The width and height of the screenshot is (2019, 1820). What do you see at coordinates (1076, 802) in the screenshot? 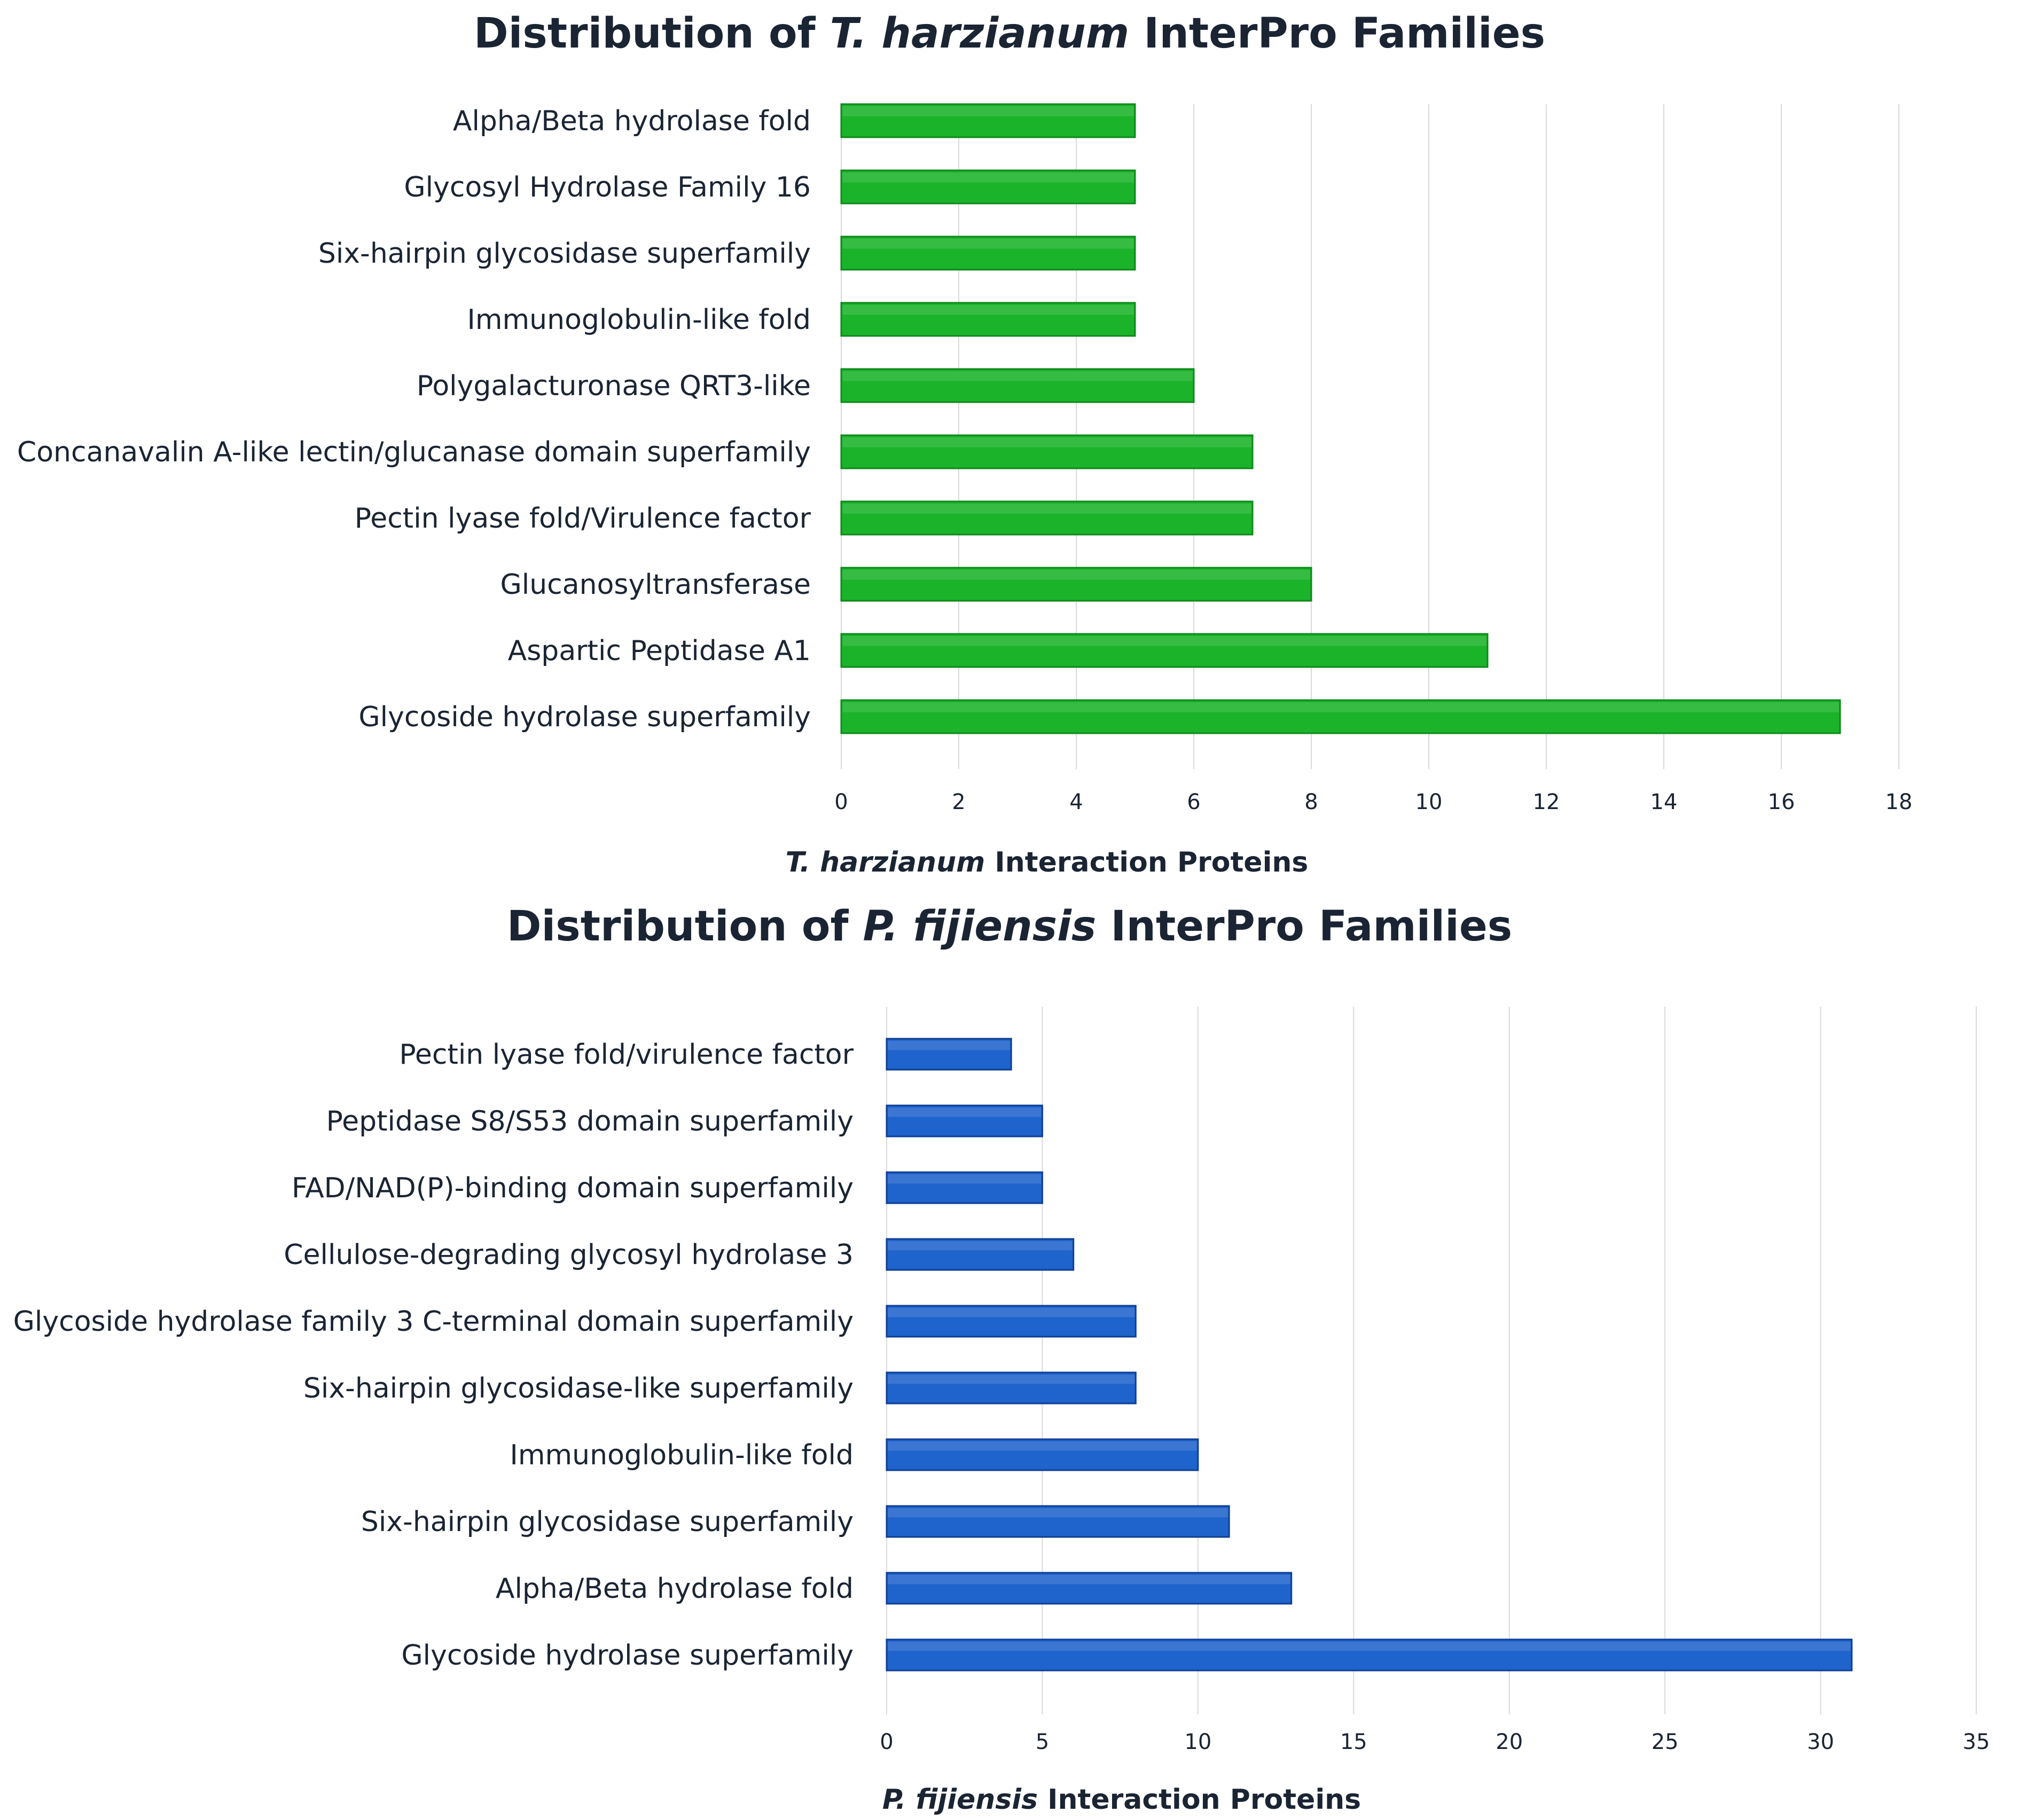
I see `x-tick-label: 4` at bounding box center [1076, 802].